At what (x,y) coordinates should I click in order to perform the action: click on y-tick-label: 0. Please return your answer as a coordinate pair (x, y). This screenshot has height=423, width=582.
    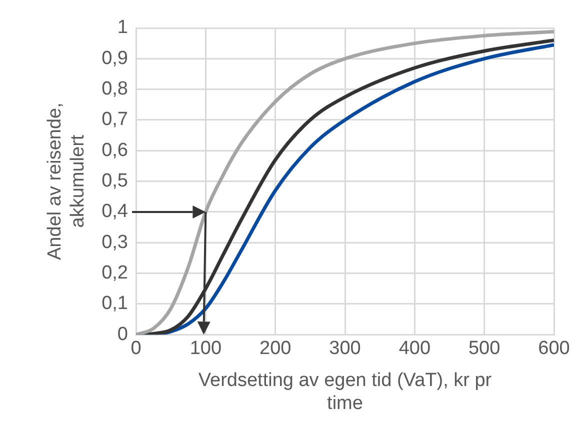
    Looking at the image, I should click on (122, 334).